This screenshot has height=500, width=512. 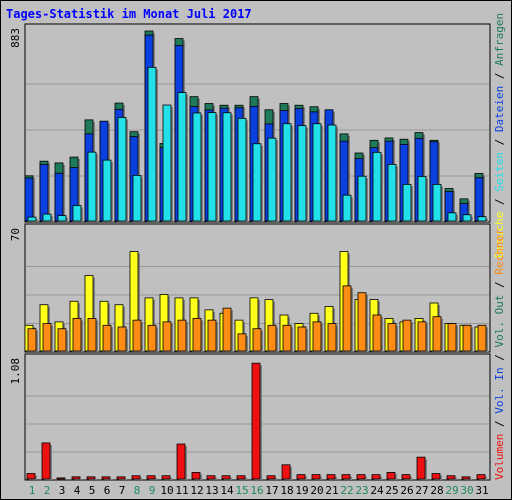 I want to click on day-label-20: 20, so click(x=316, y=490).